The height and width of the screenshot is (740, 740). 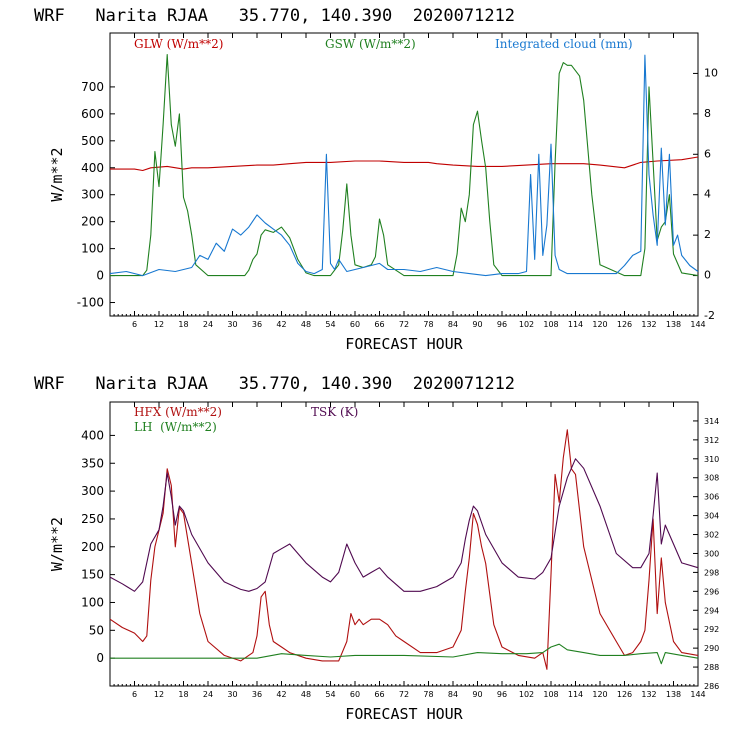 What do you see at coordinates (175, 427) in the screenshot?
I see `legend-entry-lh: LH (W/m**2)` at bounding box center [175, 427].